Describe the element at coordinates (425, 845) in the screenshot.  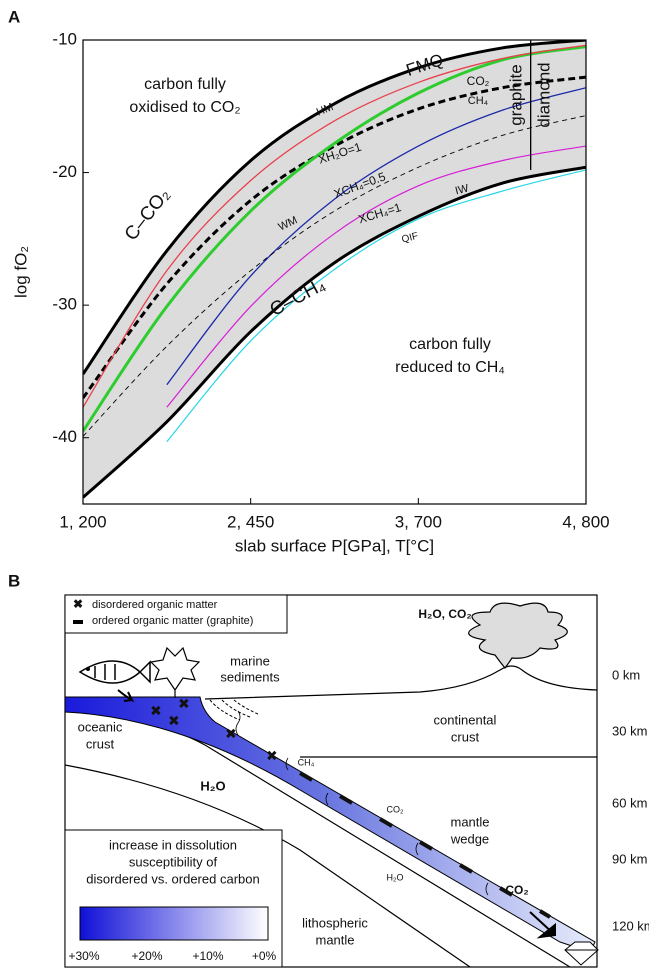
I see `graphite-dashes` at that location.